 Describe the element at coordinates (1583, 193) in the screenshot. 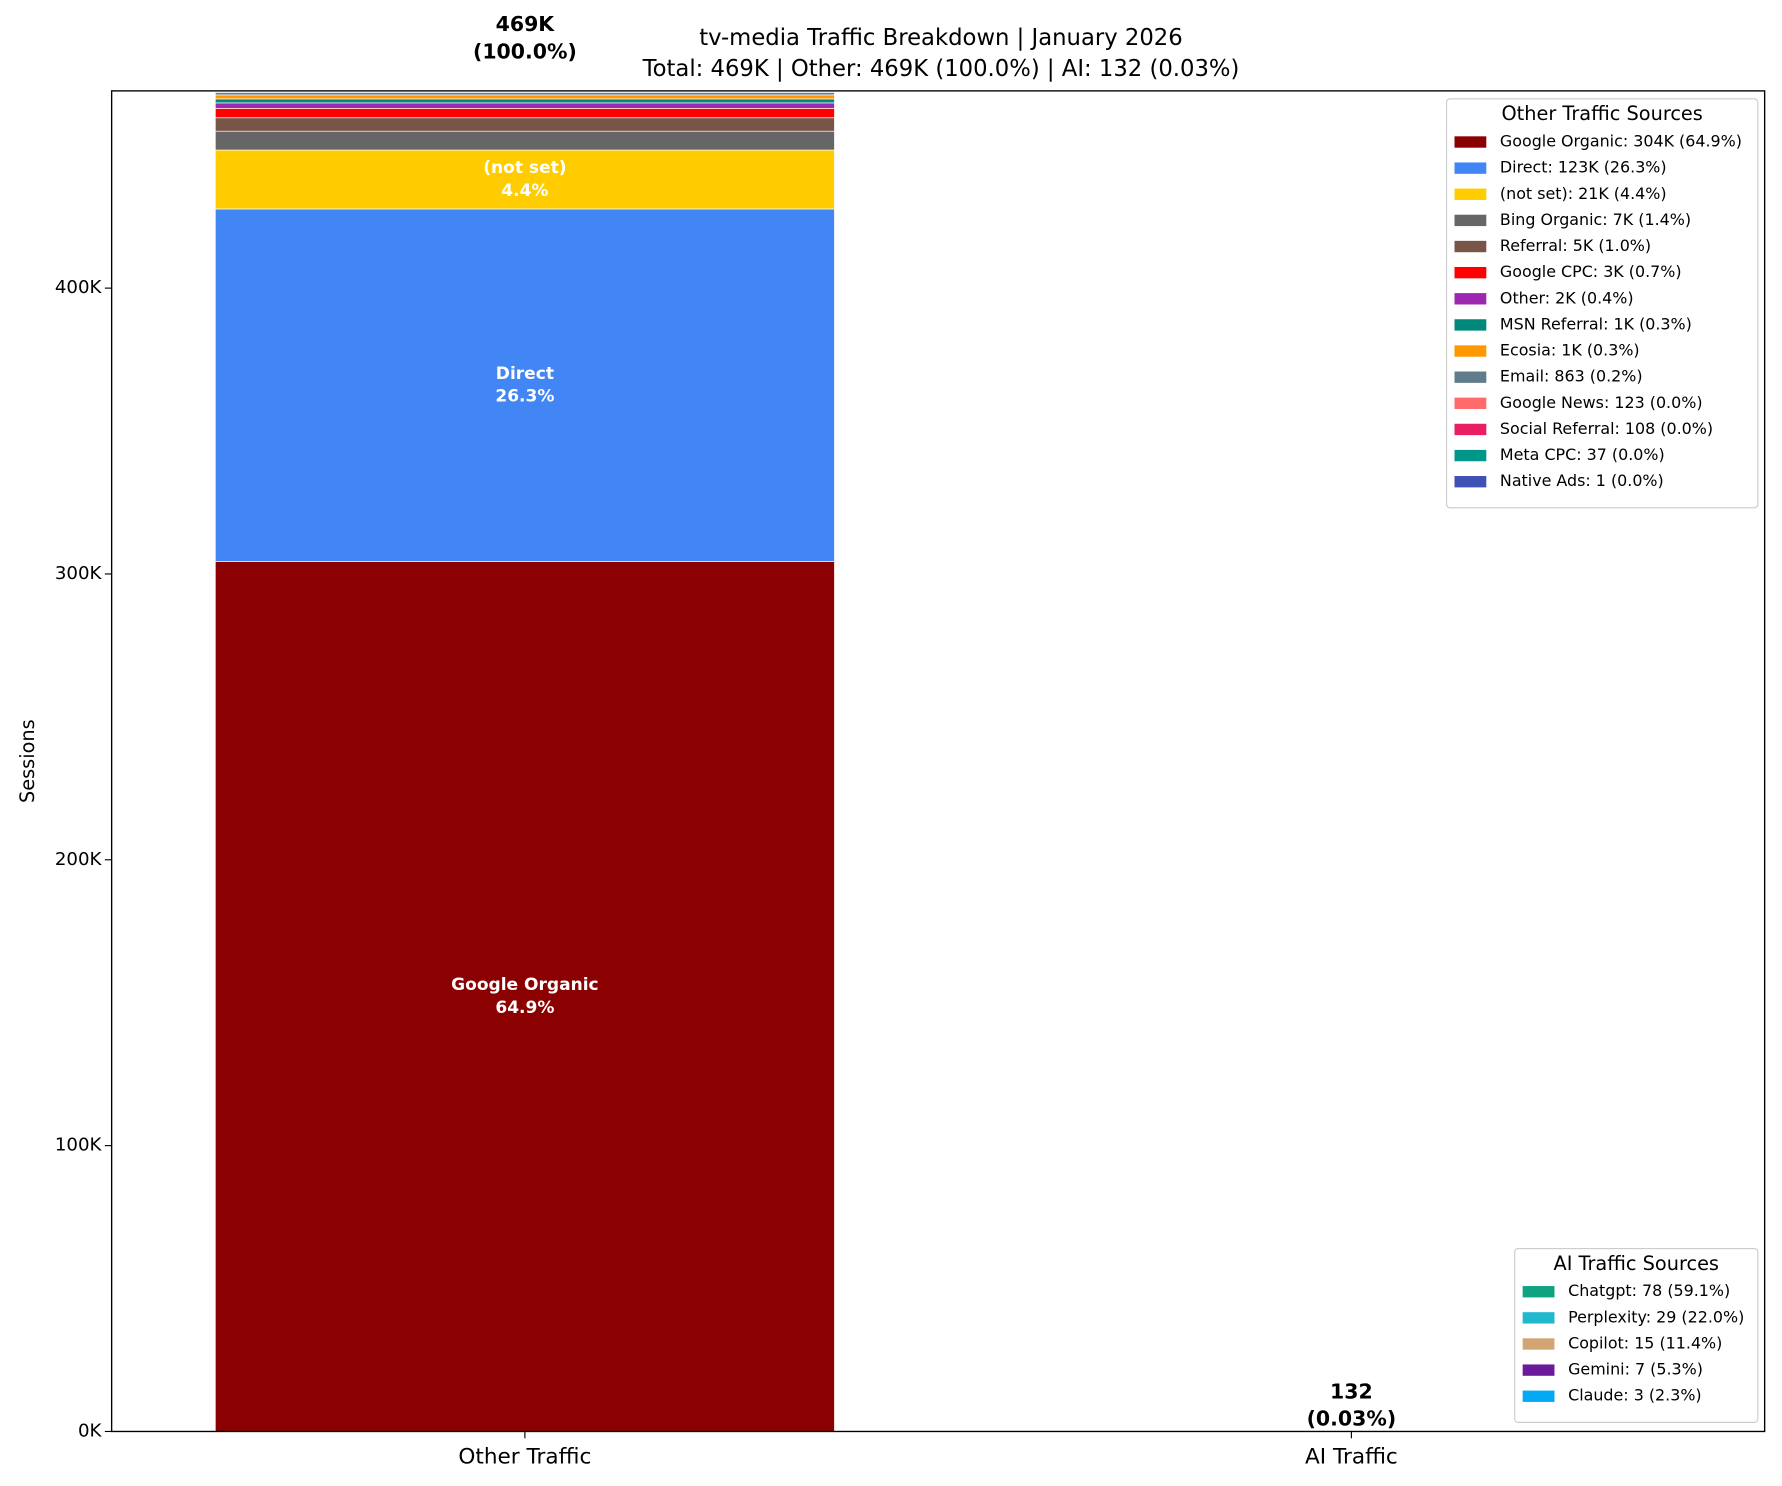

I see `legend-label: (not set): 21K (4.4%)` at that location.